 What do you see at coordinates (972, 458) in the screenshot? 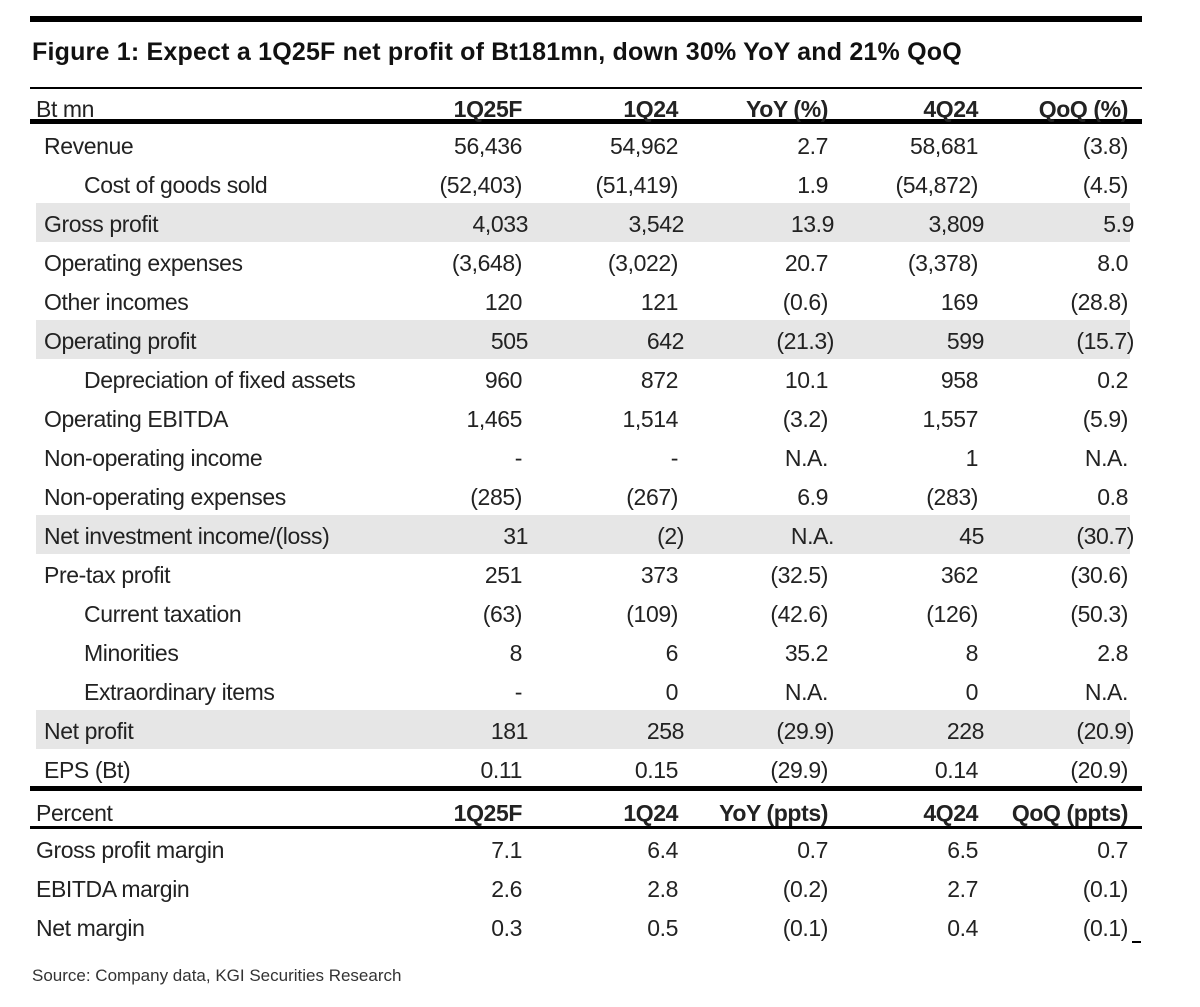
I see `row-value: 1` at bounding box center [972, 458].